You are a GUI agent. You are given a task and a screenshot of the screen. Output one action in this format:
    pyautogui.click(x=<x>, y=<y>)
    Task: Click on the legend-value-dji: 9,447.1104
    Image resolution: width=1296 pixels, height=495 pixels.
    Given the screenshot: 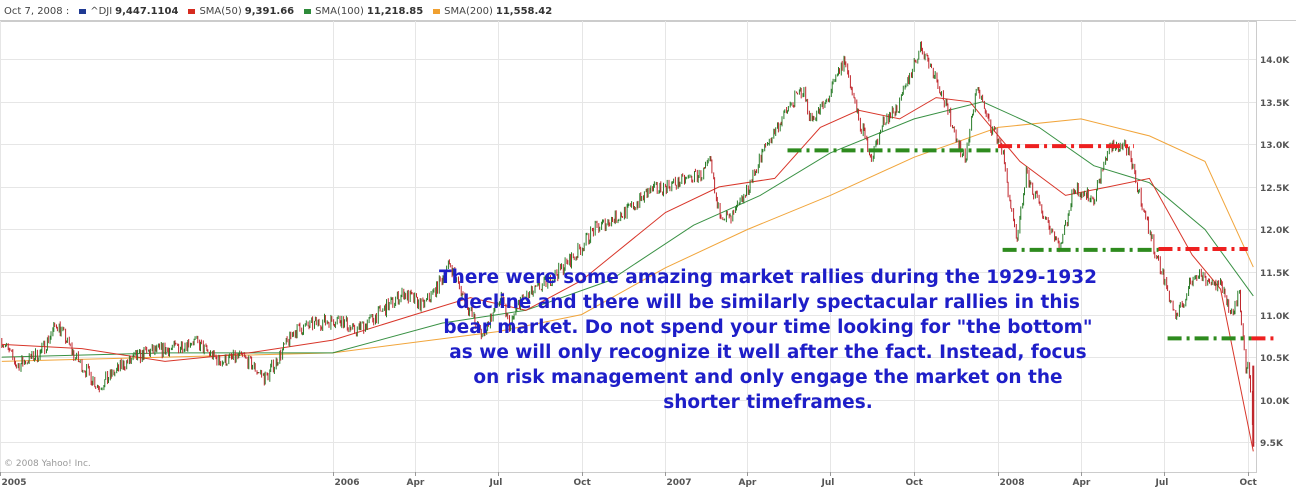 What is the action you would take?
    pyautogui.click(x=147, y=11)
    